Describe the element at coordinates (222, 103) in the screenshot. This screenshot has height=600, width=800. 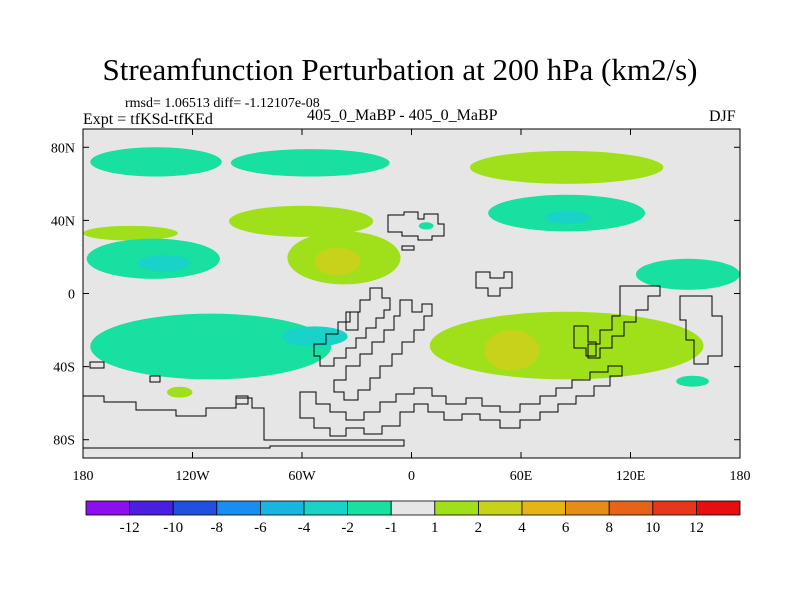
I see `rmsd-diff-label: rmsd= 1.06513 diff= -1.12107e-08` at that location.